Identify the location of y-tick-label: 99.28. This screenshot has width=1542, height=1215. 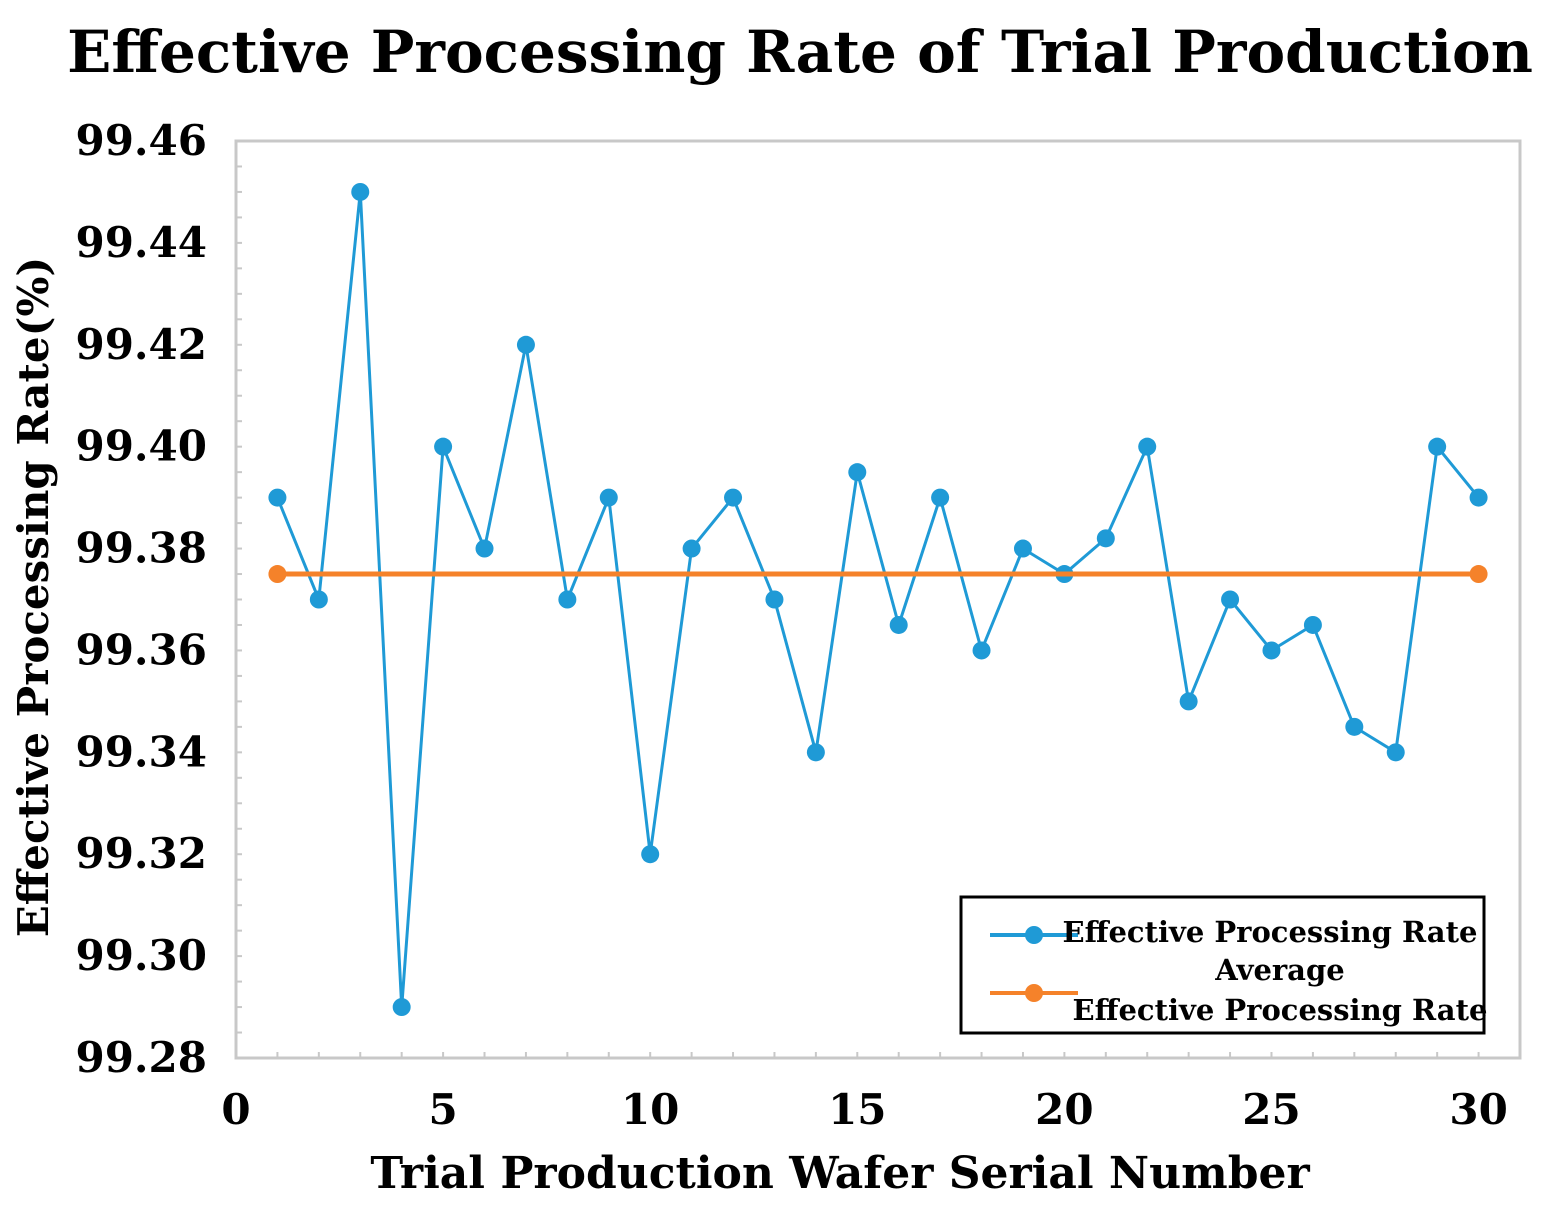
(141, 1057).